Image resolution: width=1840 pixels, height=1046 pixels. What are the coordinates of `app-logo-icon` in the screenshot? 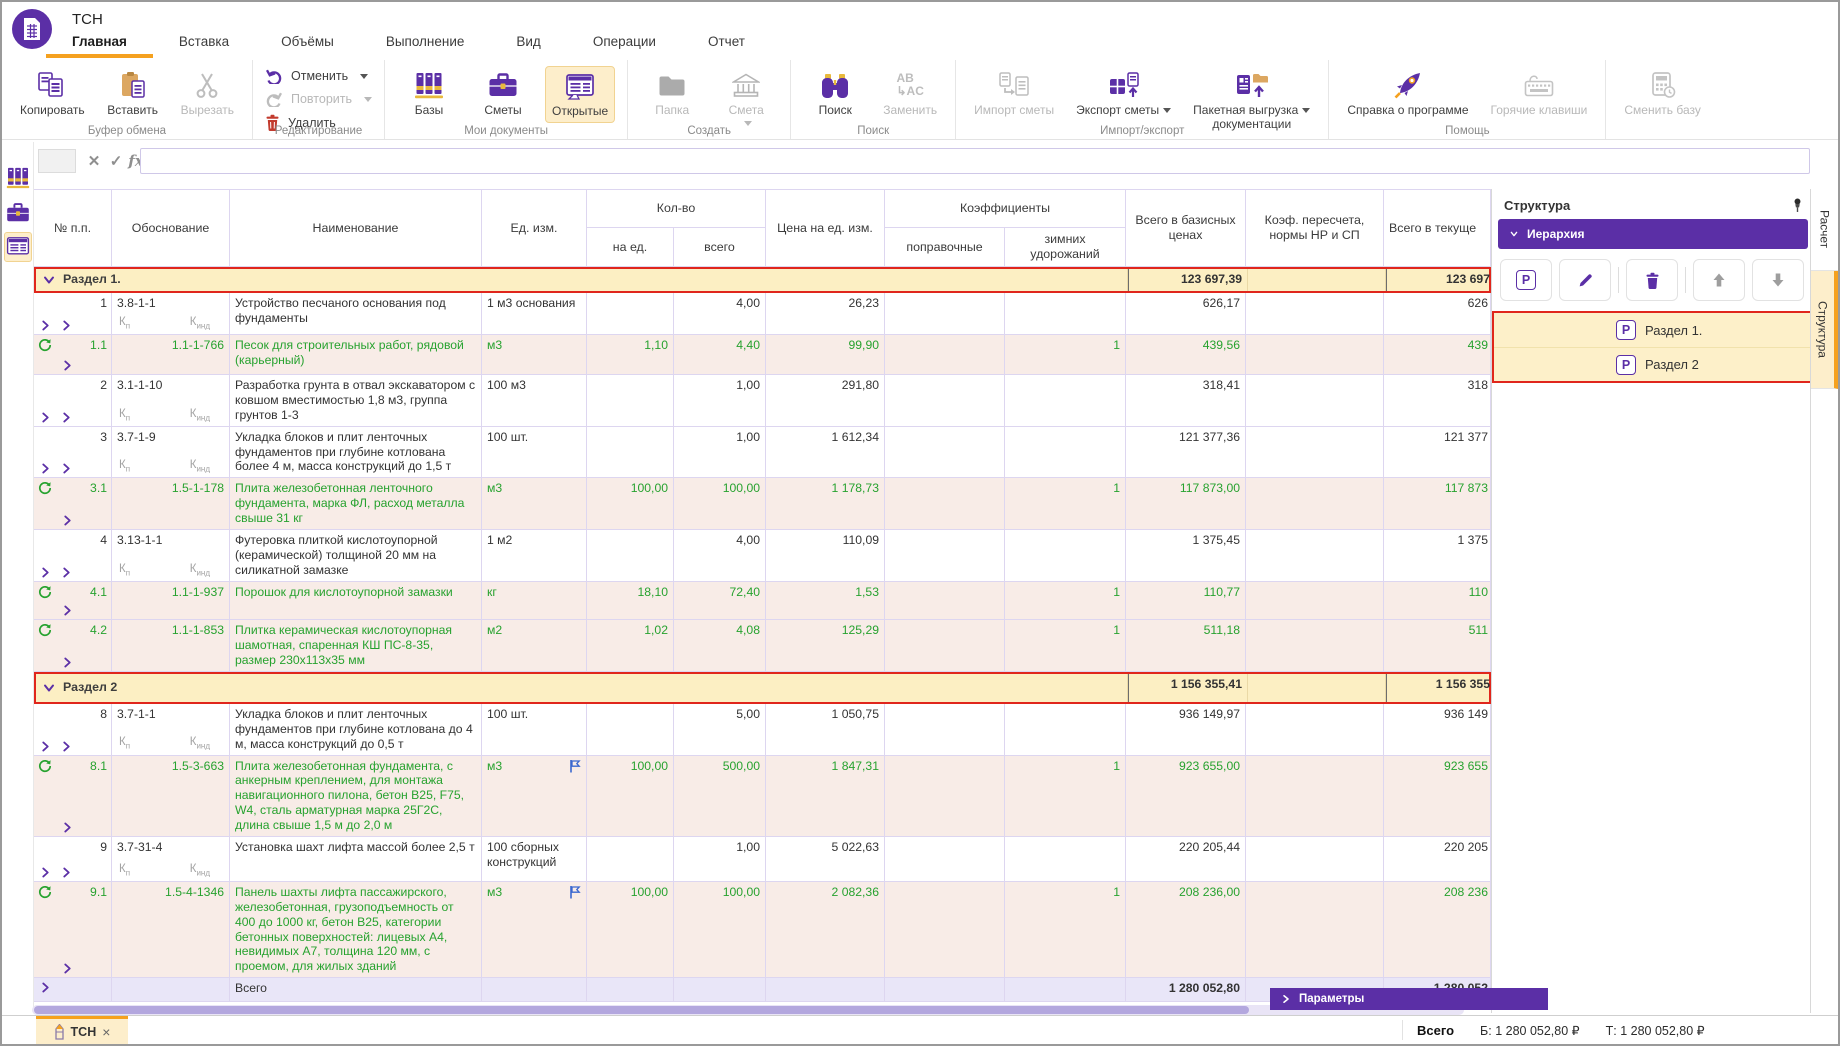 It's located at (32, 29).